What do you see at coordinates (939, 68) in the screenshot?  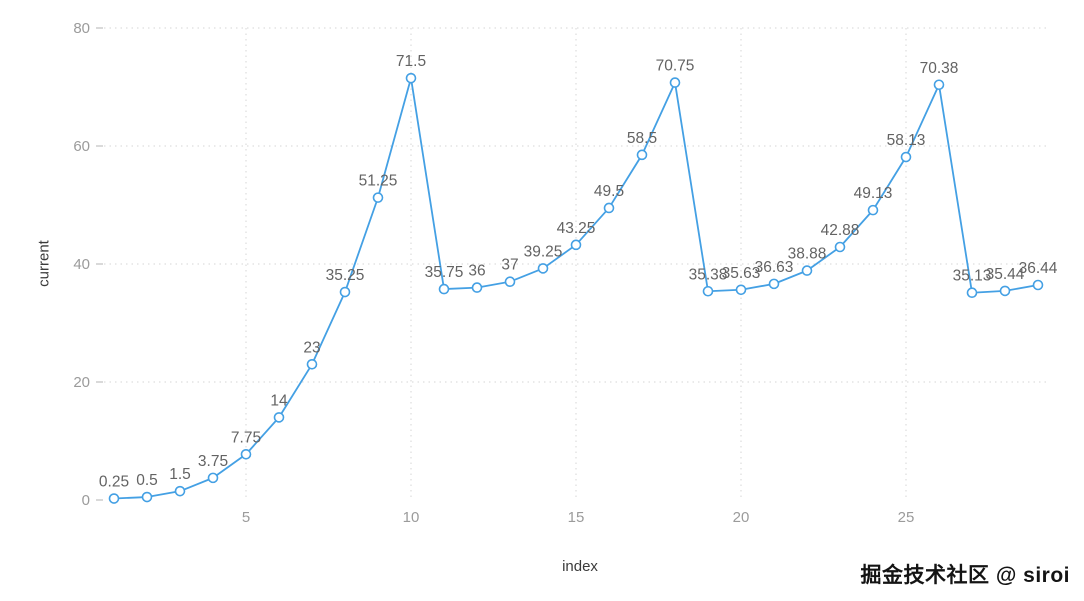 I see `data-label: 70.38` at bounding box center [939, 68].